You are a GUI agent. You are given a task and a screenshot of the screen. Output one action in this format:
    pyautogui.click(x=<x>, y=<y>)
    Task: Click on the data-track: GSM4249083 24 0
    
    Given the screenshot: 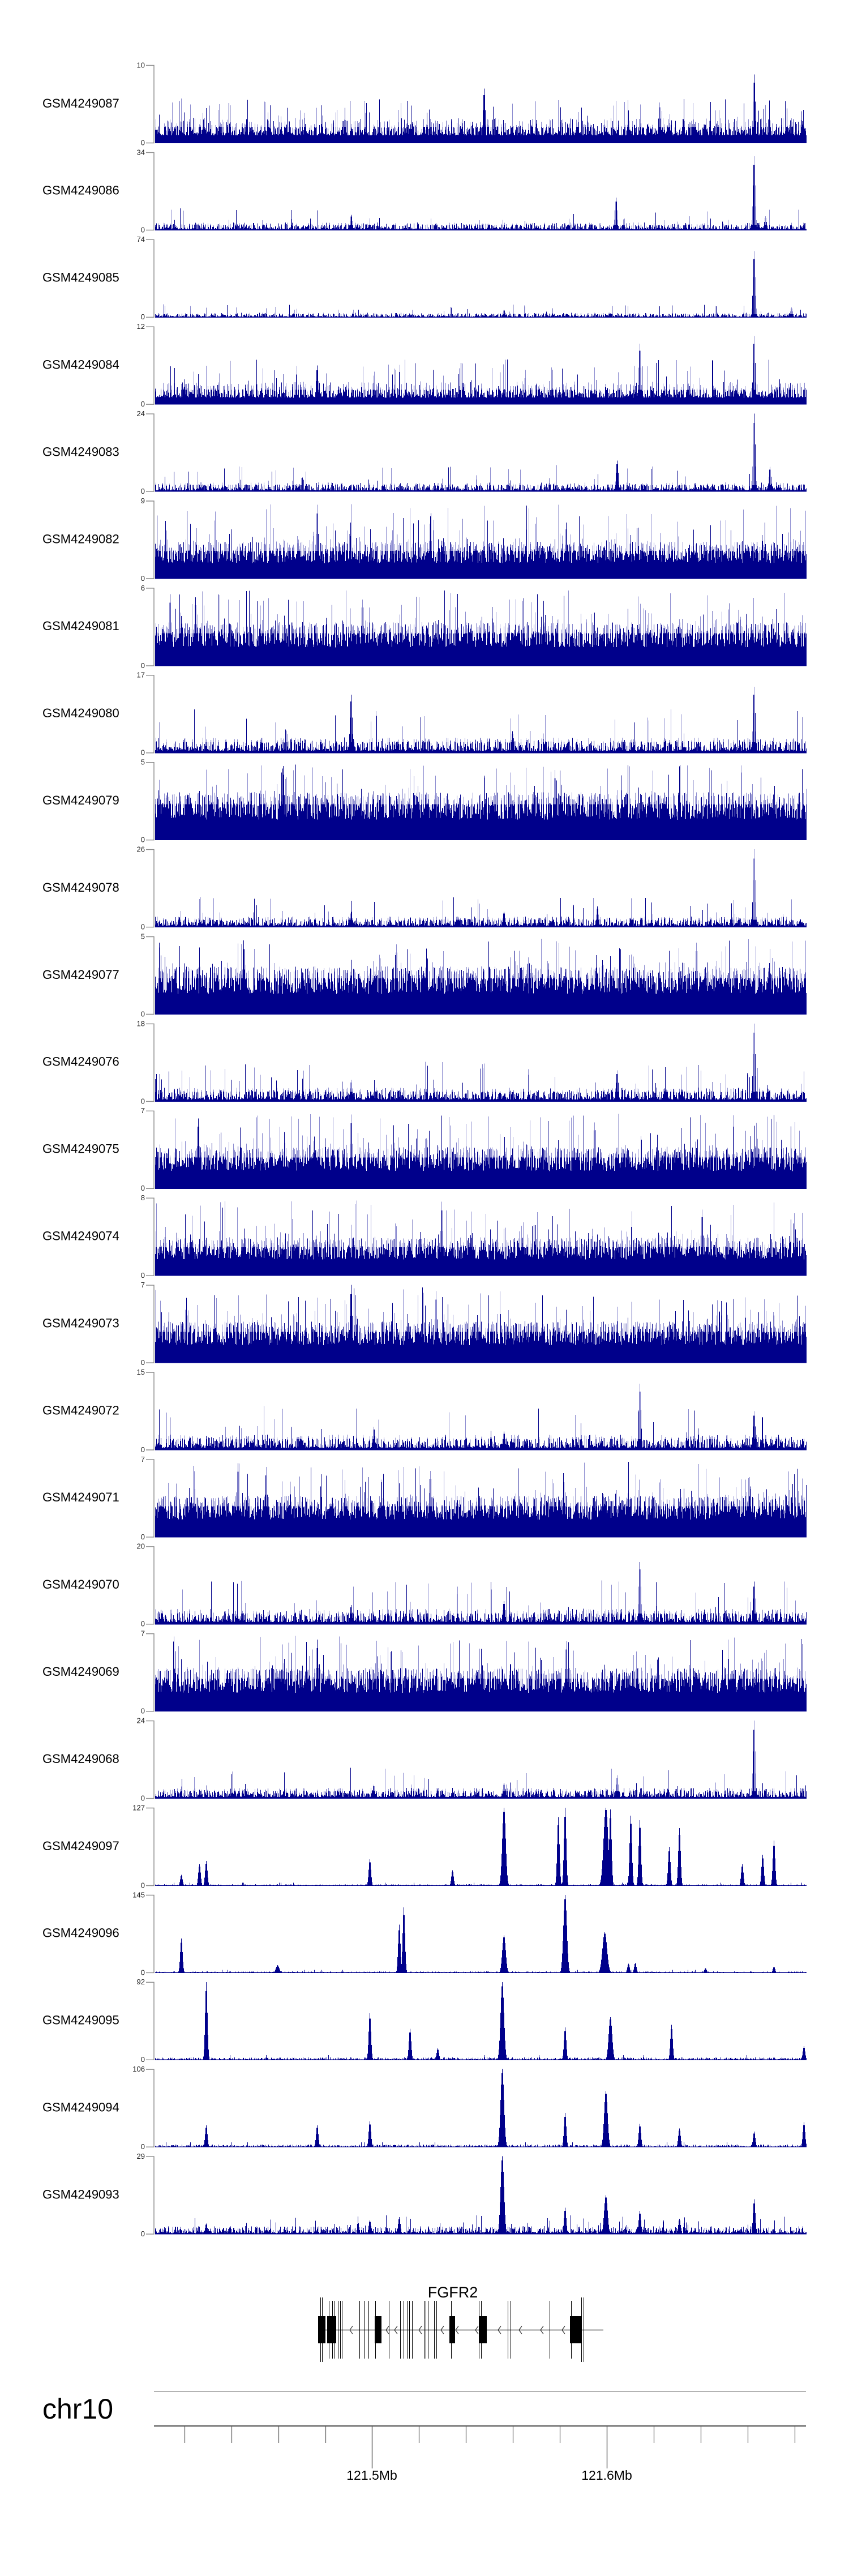 What is the action you would take?
    pyautogui.click(x=424, y=452)
    